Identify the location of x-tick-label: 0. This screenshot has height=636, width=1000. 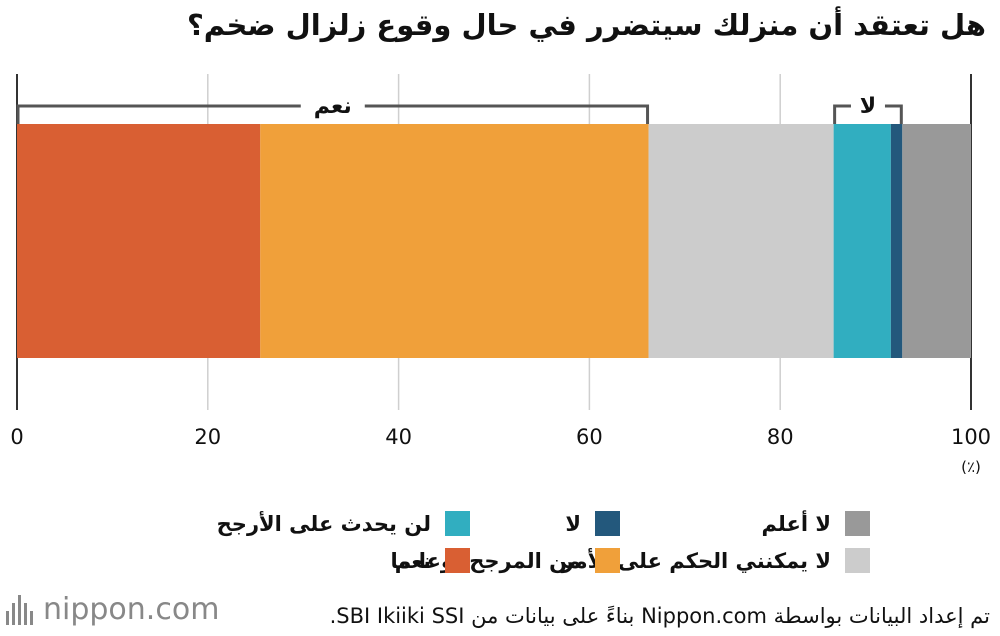
(16, 437).